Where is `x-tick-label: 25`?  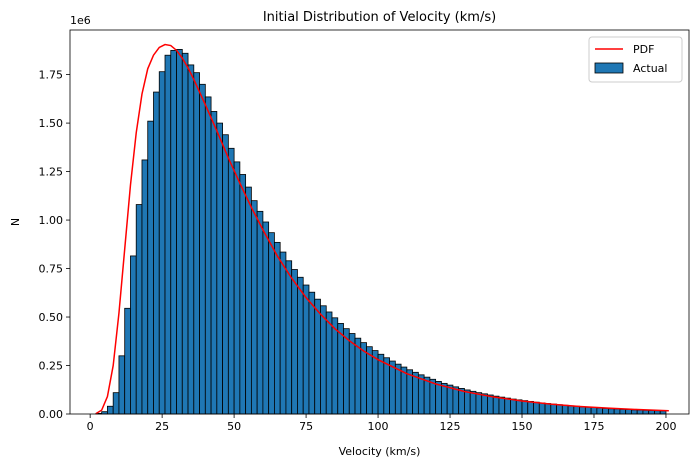
x-tick-label: 25 is located at coordinates (162, 426).